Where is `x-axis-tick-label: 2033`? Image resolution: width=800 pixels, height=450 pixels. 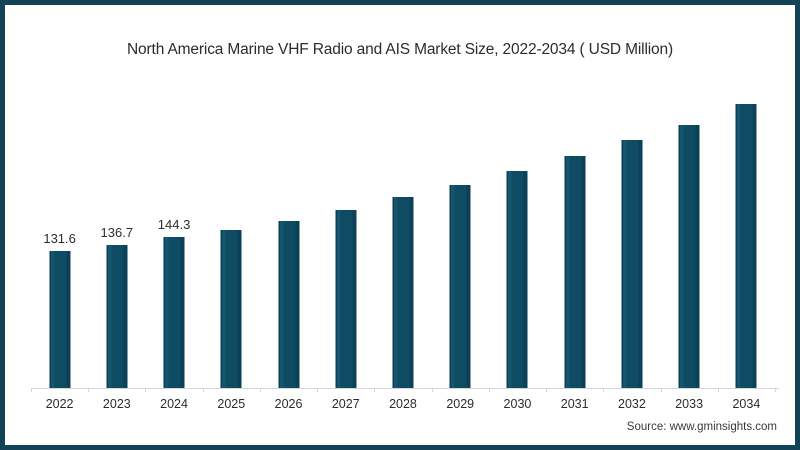 x-axis-tick-label: 2033 is located at coordinates (689, 404).